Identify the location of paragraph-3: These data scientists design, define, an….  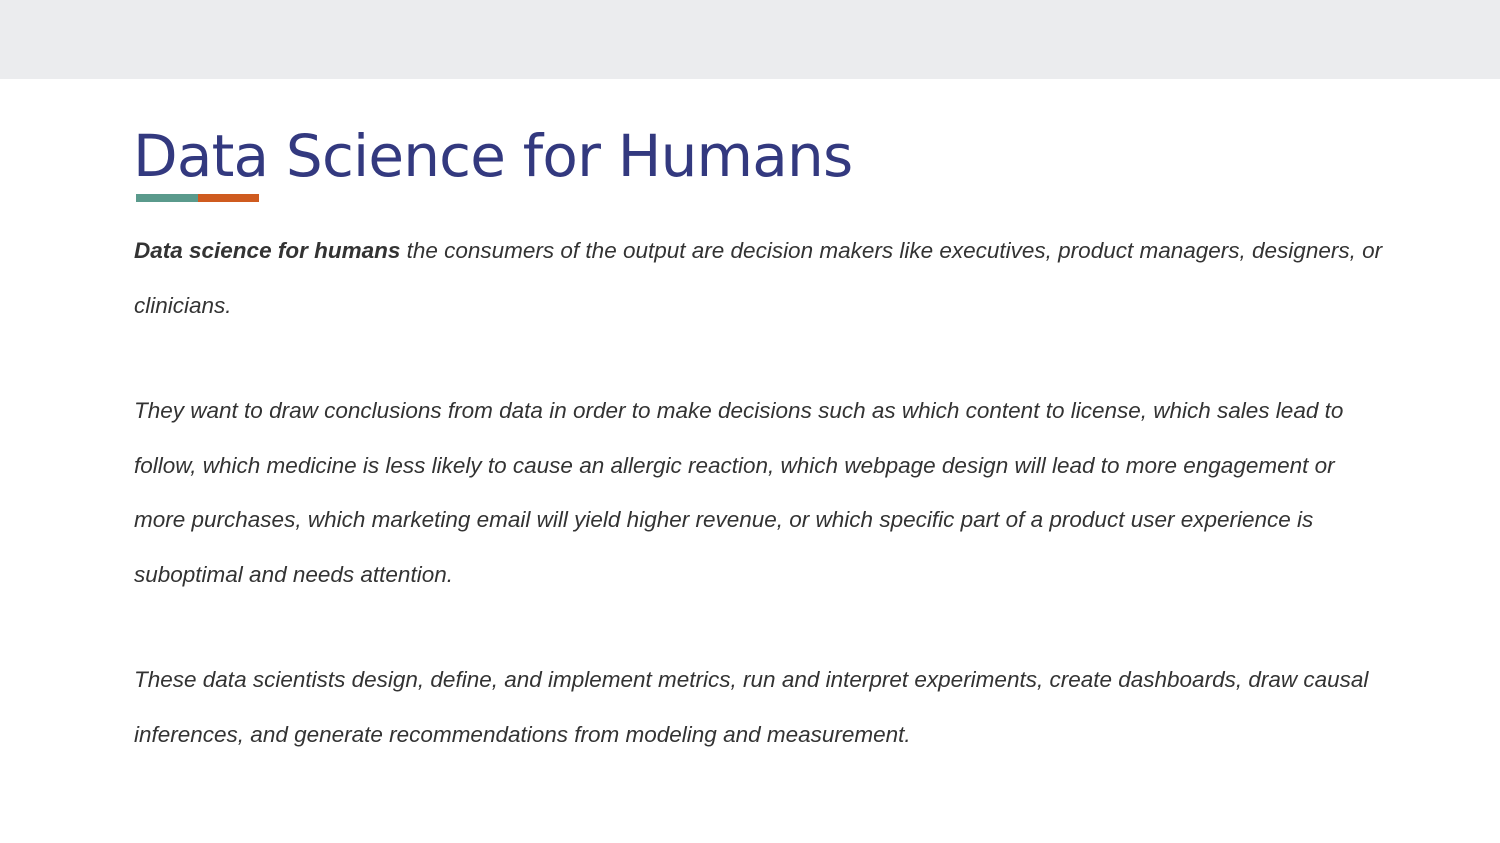
(751, 707).